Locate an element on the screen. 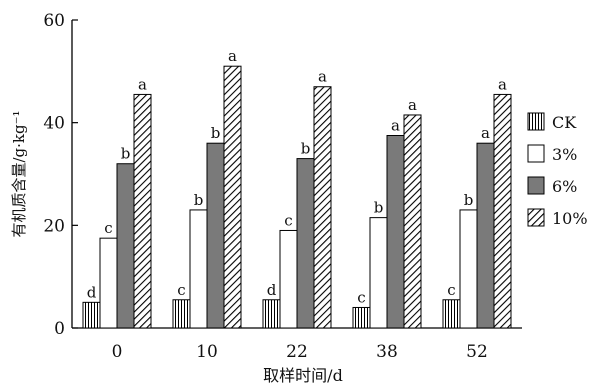  legend-label: CK is located at coordinates (564, 122).